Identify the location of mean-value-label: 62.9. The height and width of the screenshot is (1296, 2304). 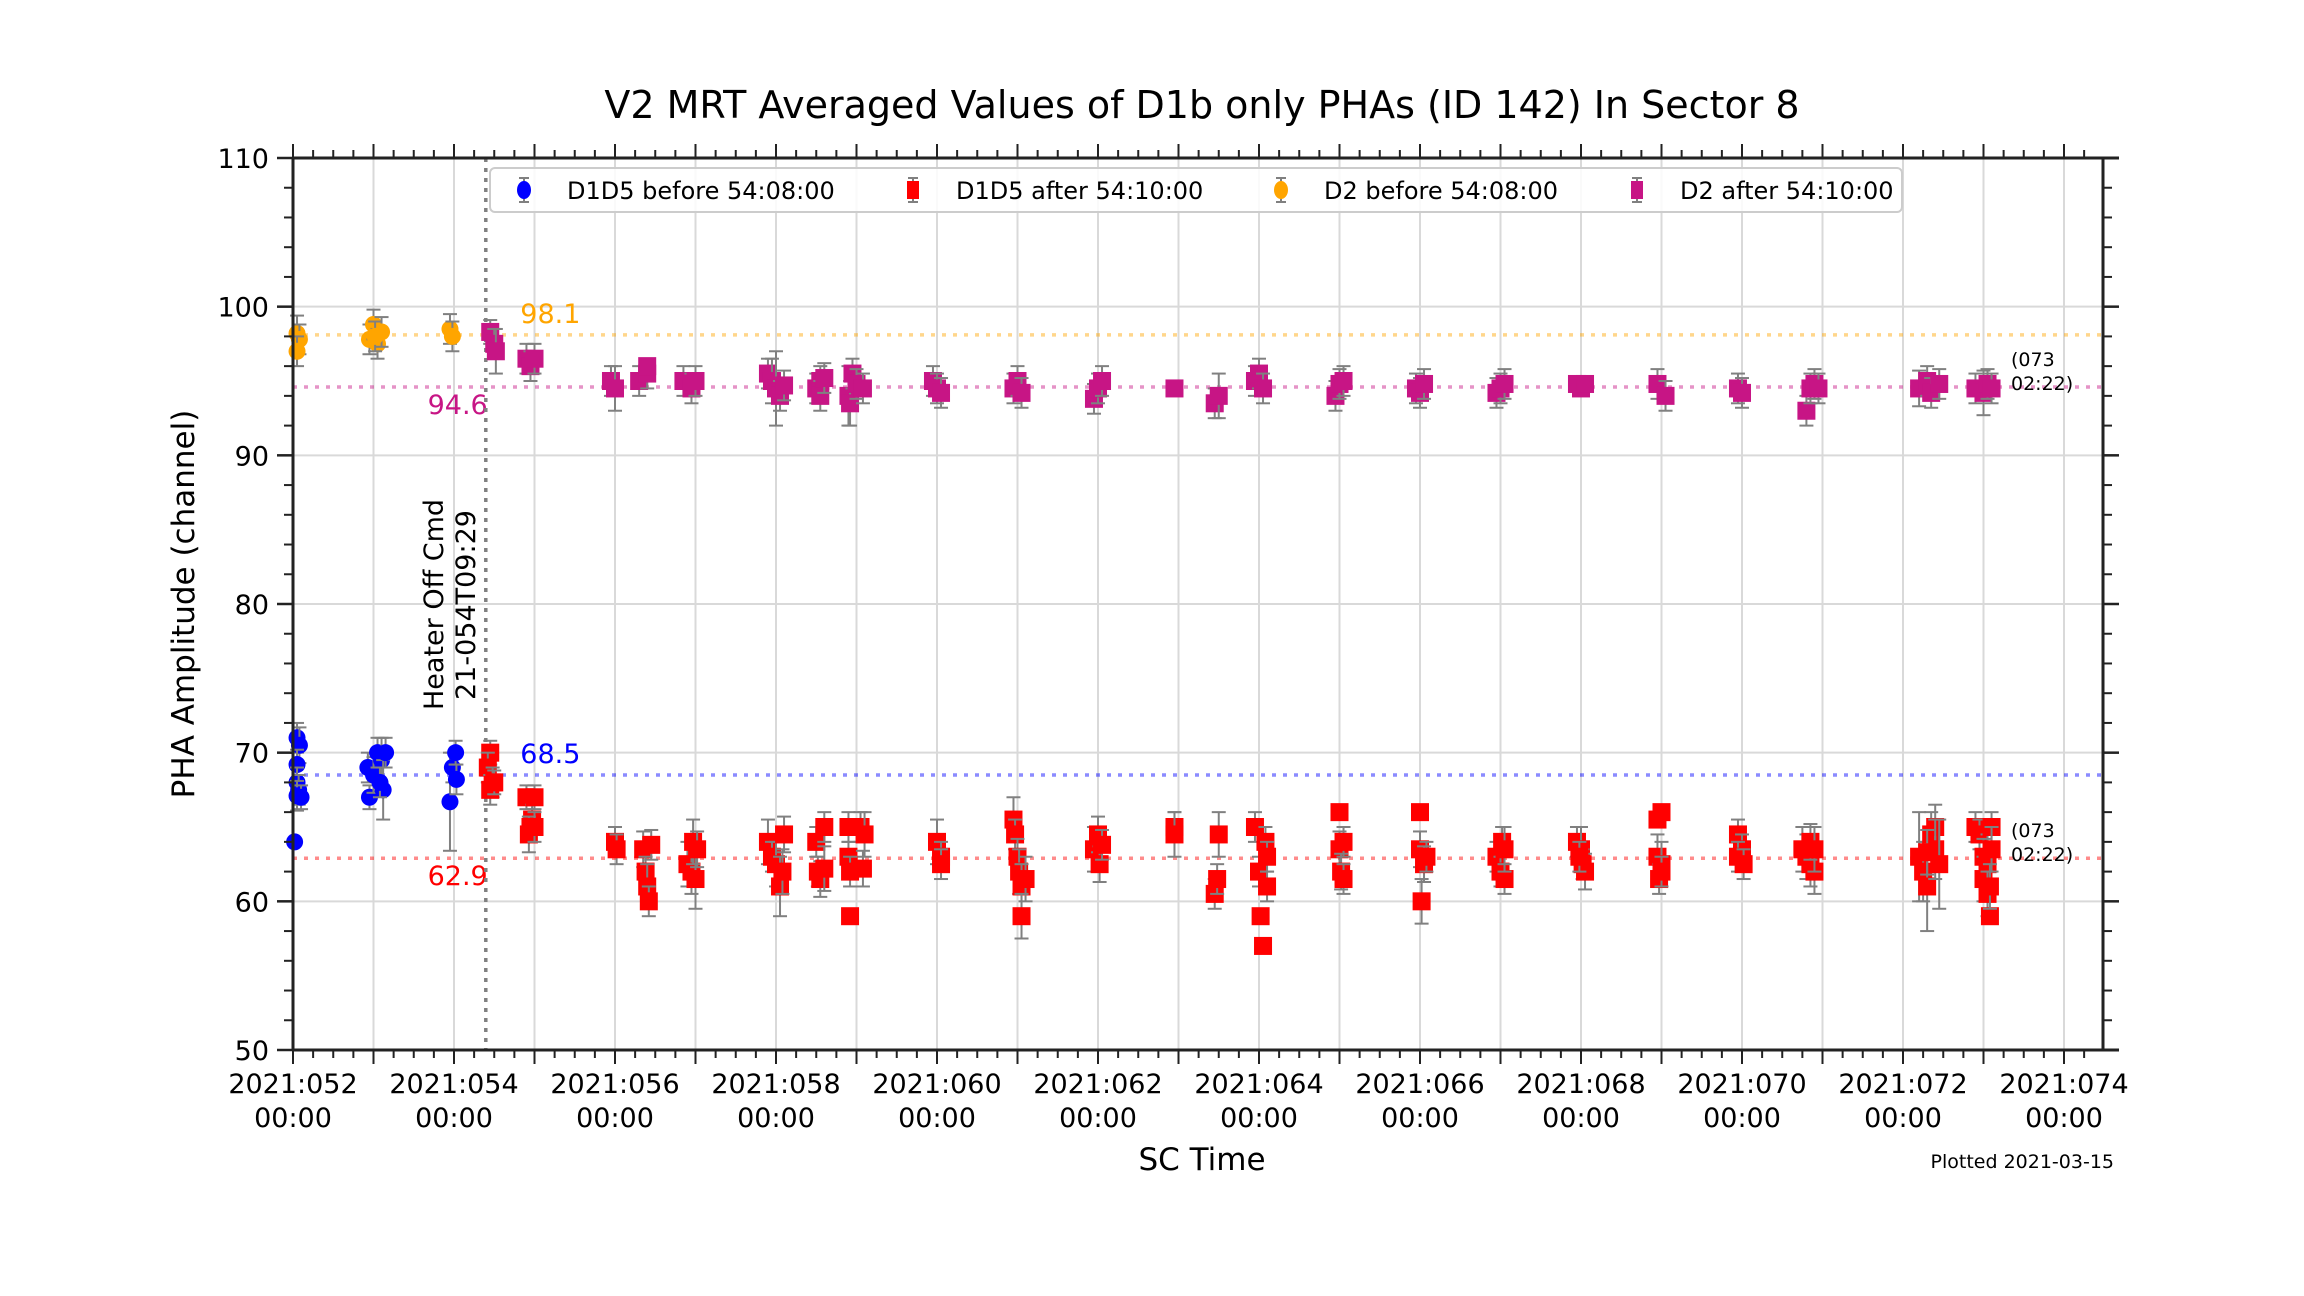
(458, 876).